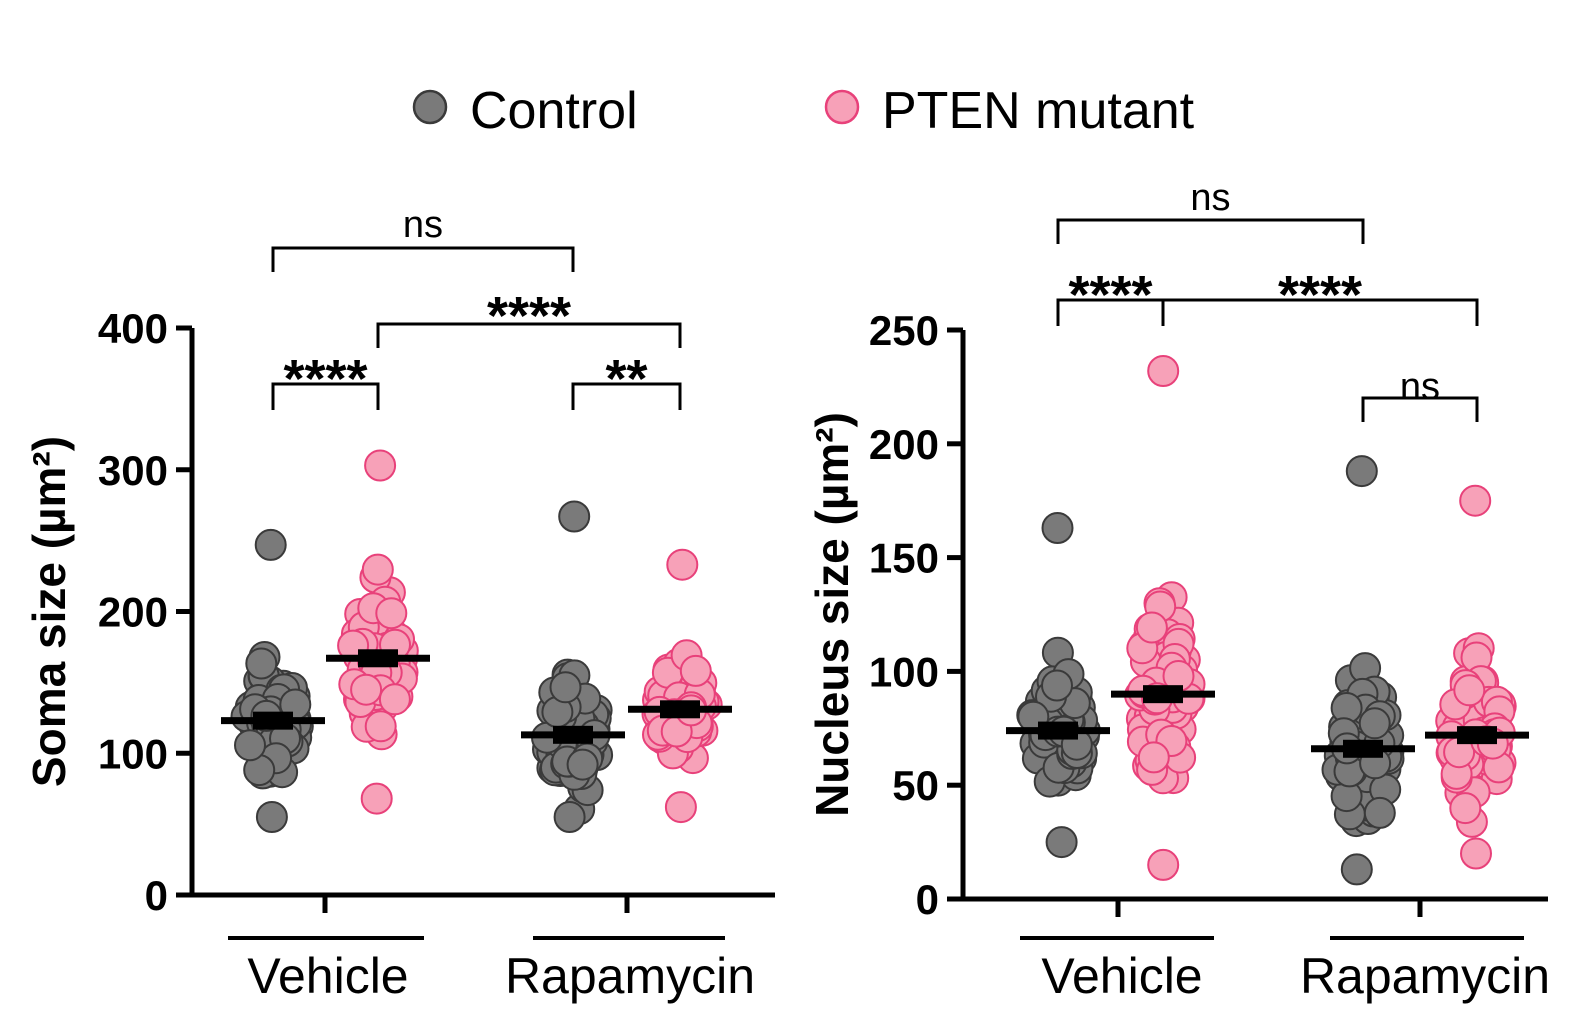 This screenshot has width=1582, height=1029. I want to click on legend-marker-pten, so click(842, 107).